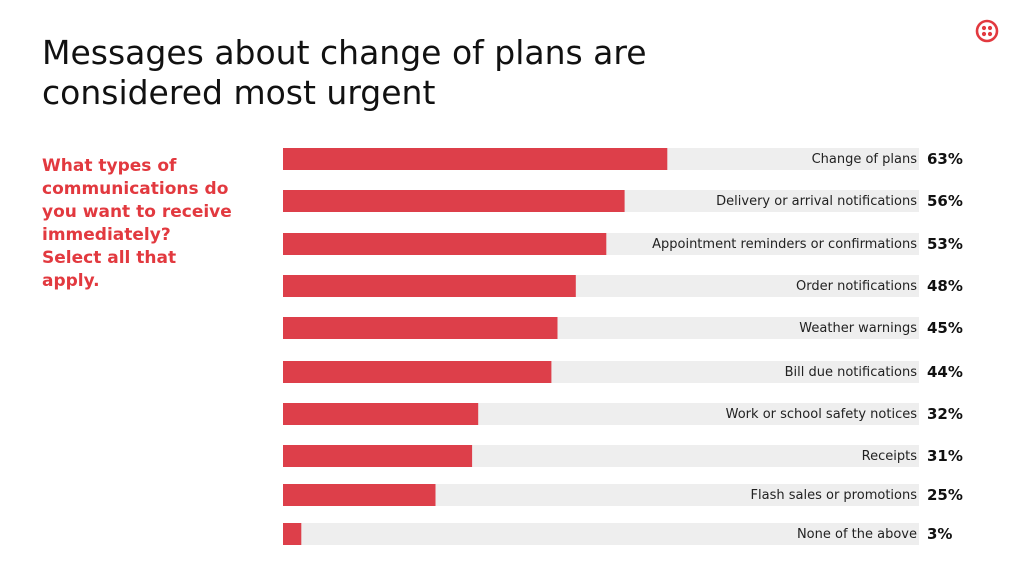 The width and height of the screenshot is (1024, 573). Describe the element at coordinates (945, 201) in the screenshot. I see `value-label: 56%` at that location.